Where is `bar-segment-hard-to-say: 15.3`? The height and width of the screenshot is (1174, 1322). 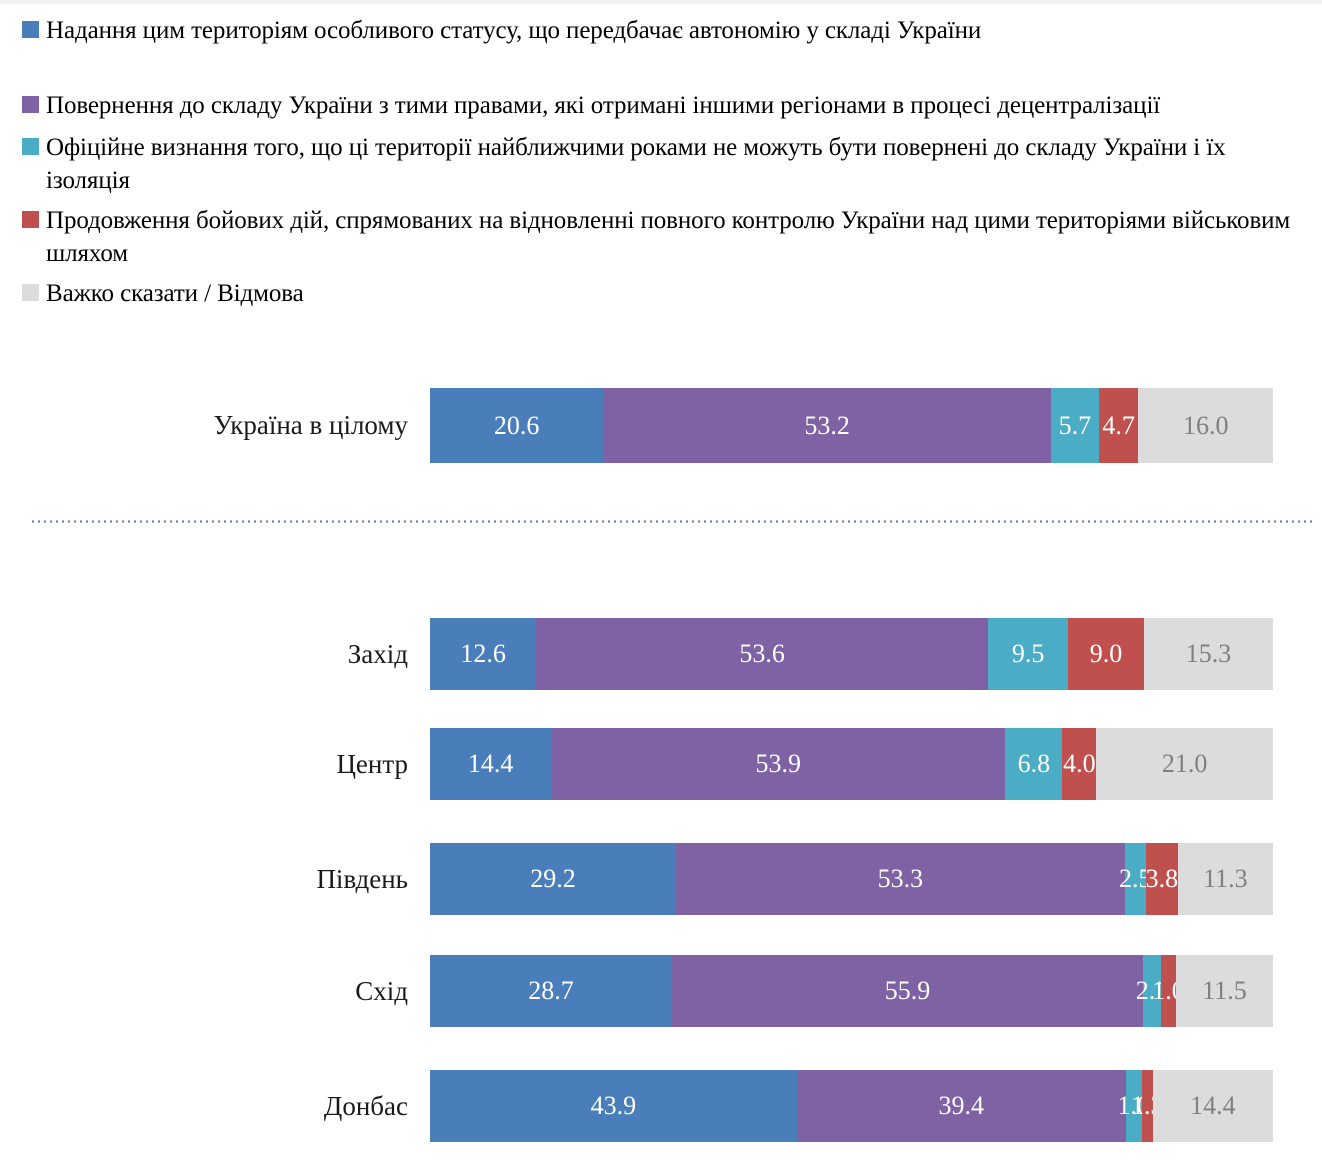
bar-segment-hard-to-say: 15.3 is located at coordinates (1208, 654).